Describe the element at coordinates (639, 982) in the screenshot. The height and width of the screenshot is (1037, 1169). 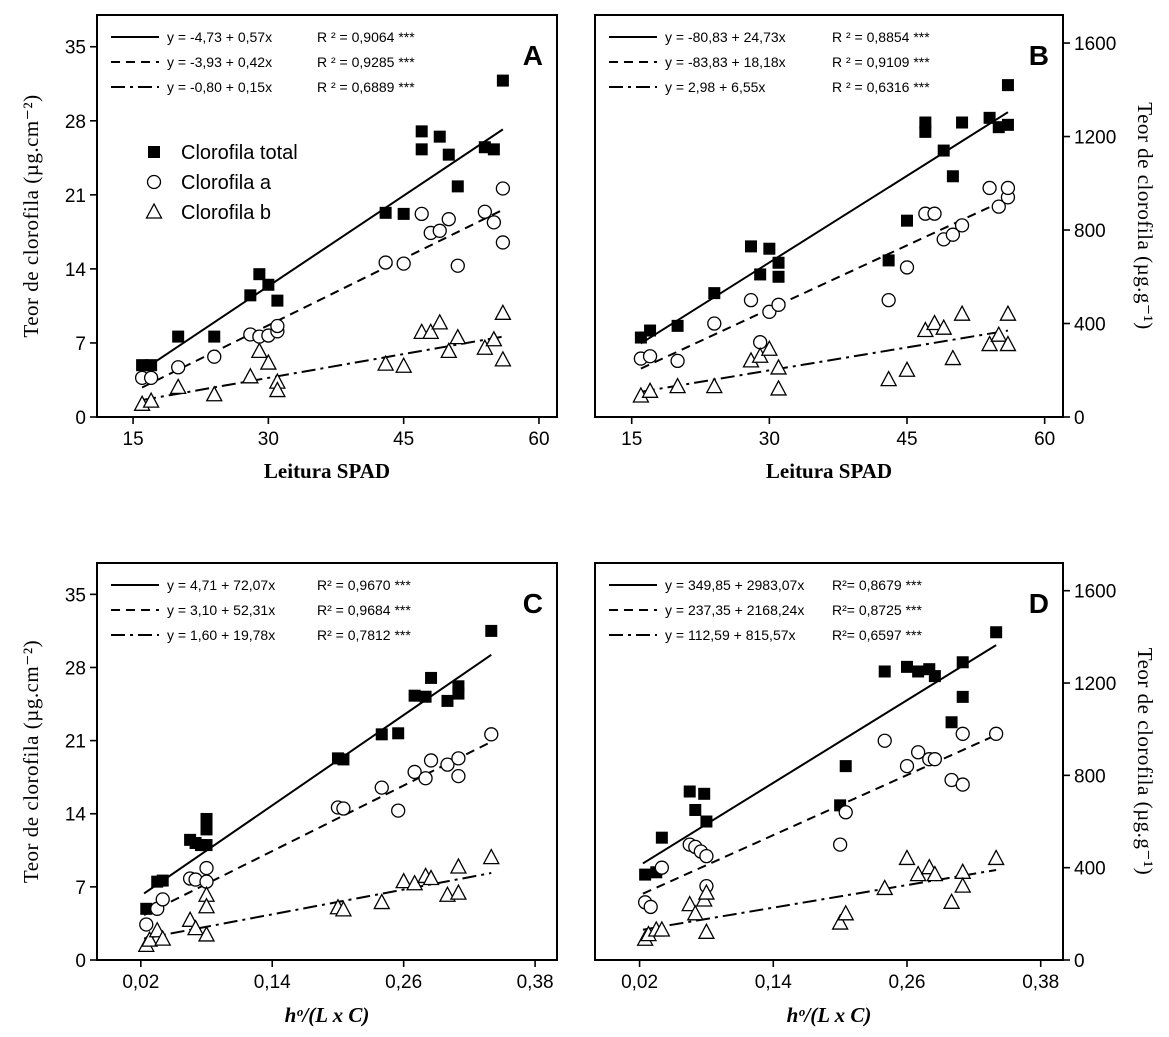
I see `x-tick-label: 0,02` at that location.